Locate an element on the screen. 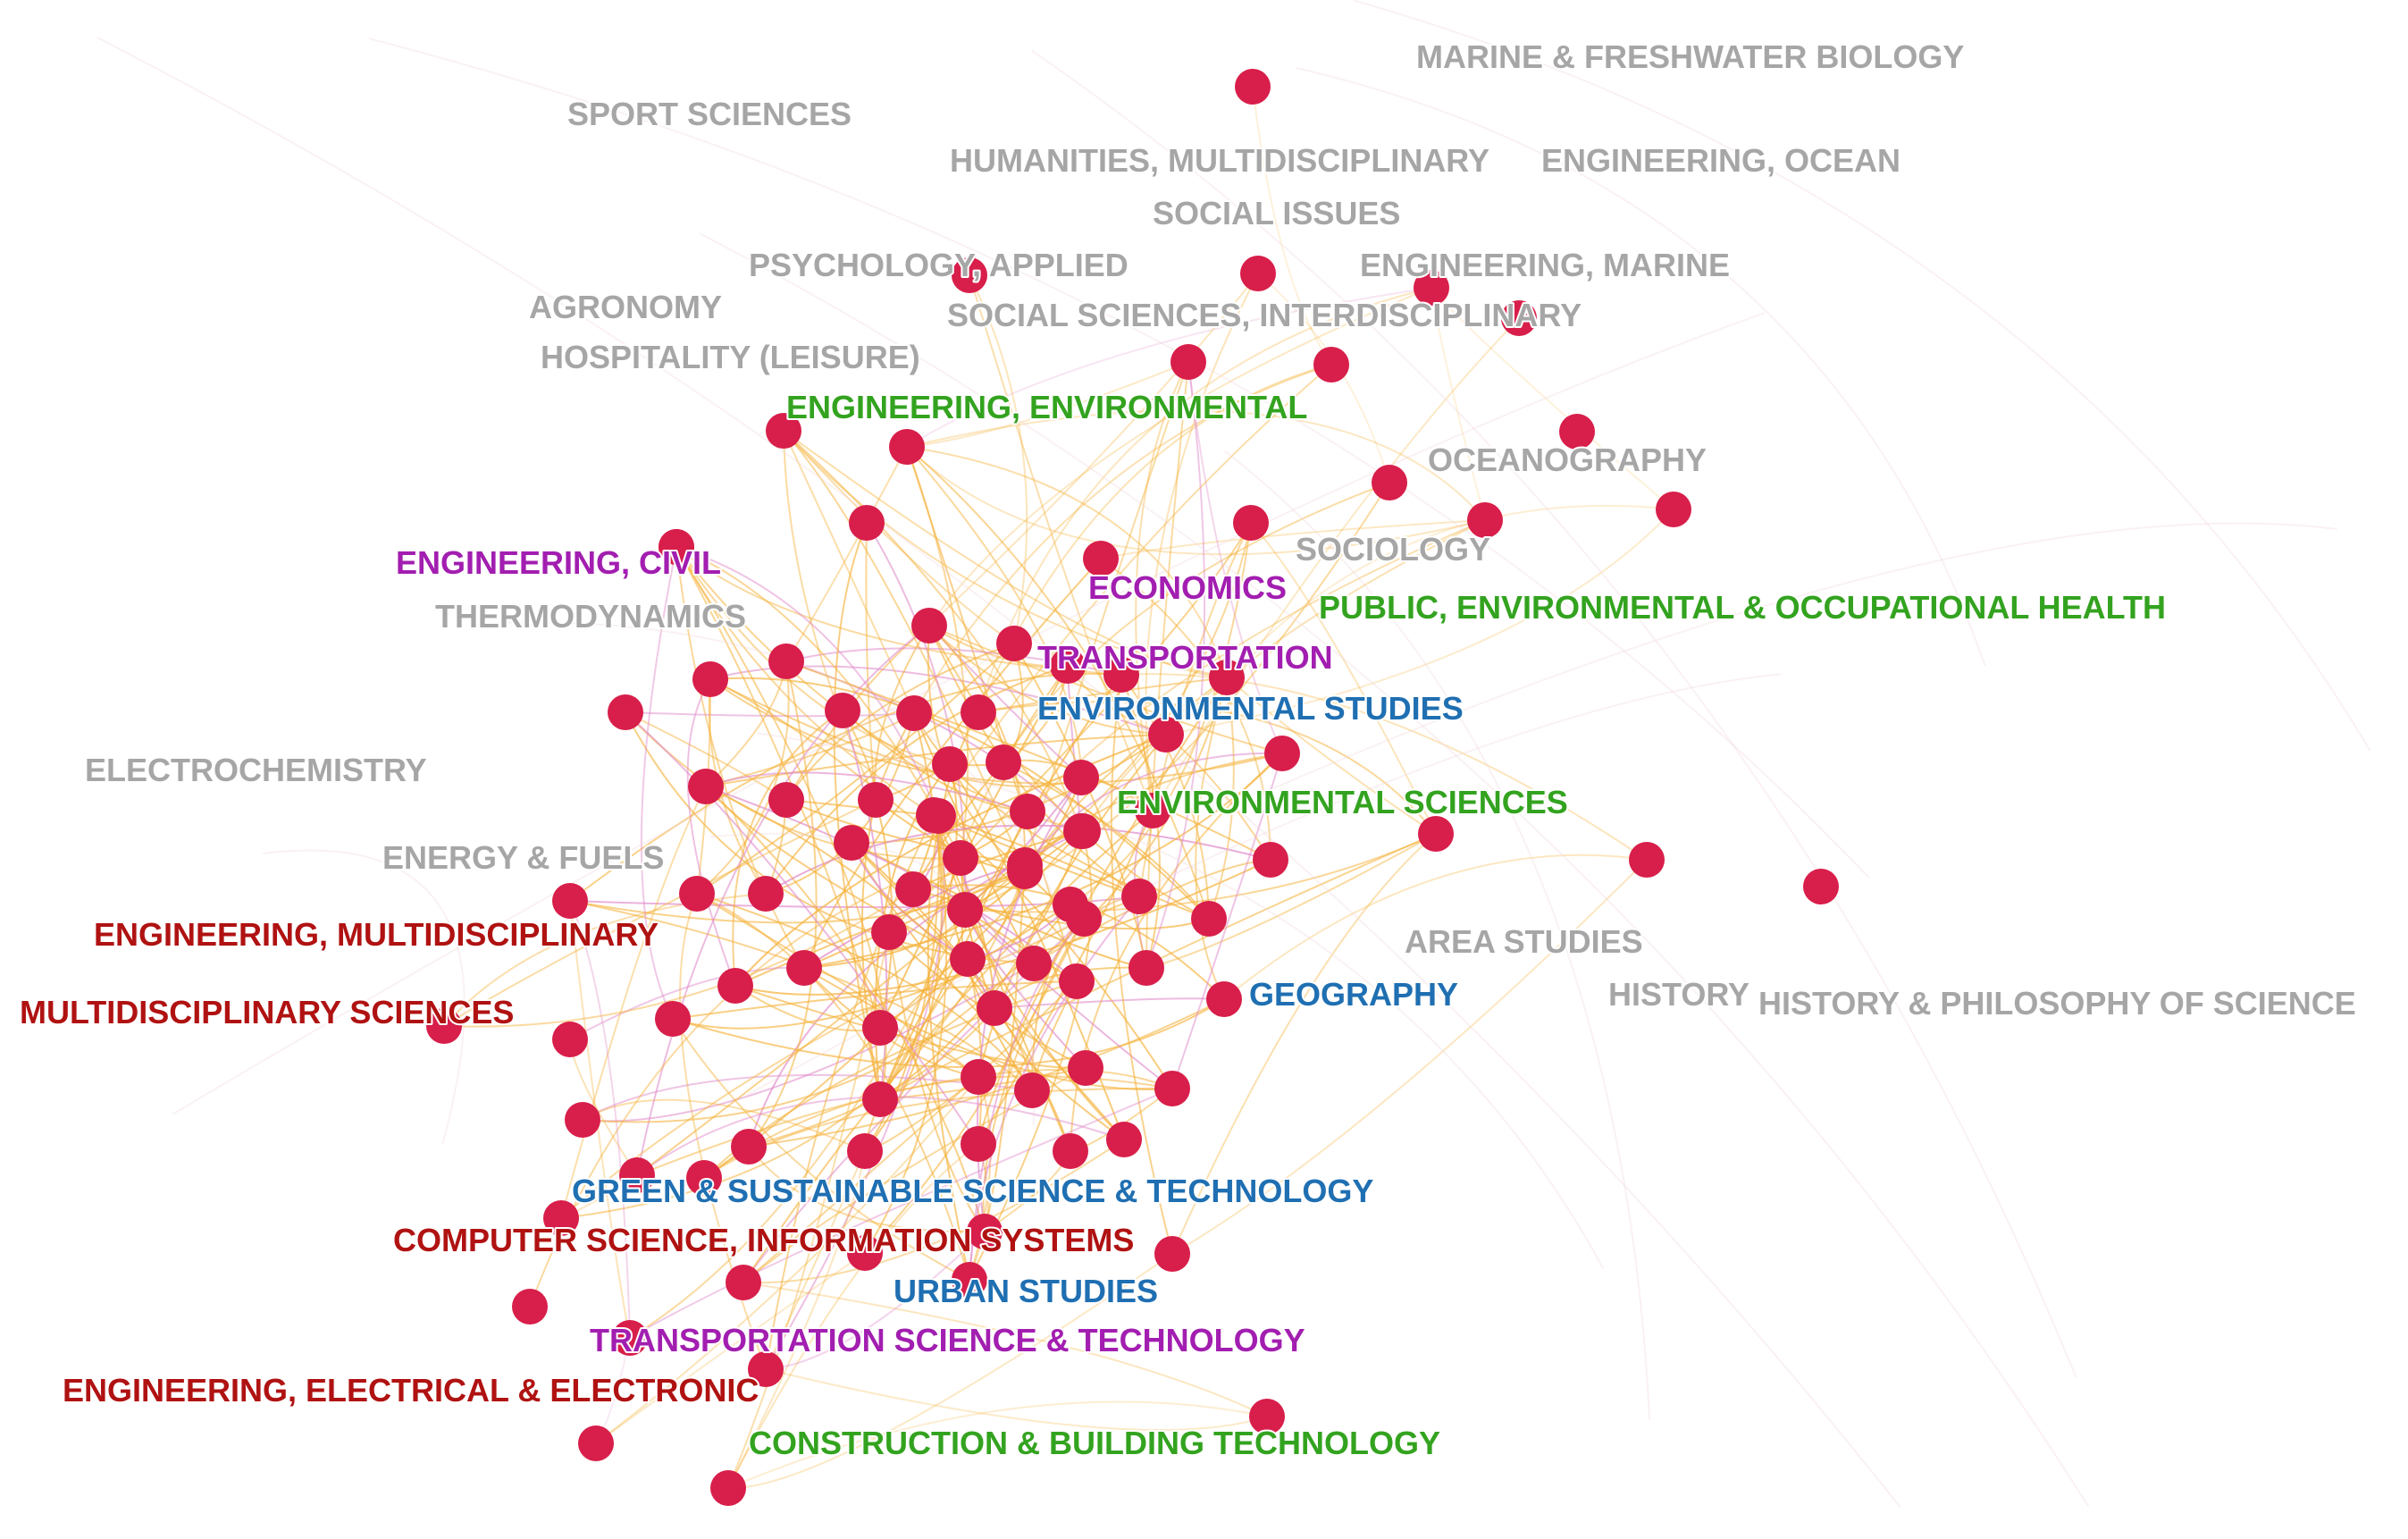 The image size is (2408, 1539). label-sociology: SOCIOLOGY is located at coordinates (1393, 549).